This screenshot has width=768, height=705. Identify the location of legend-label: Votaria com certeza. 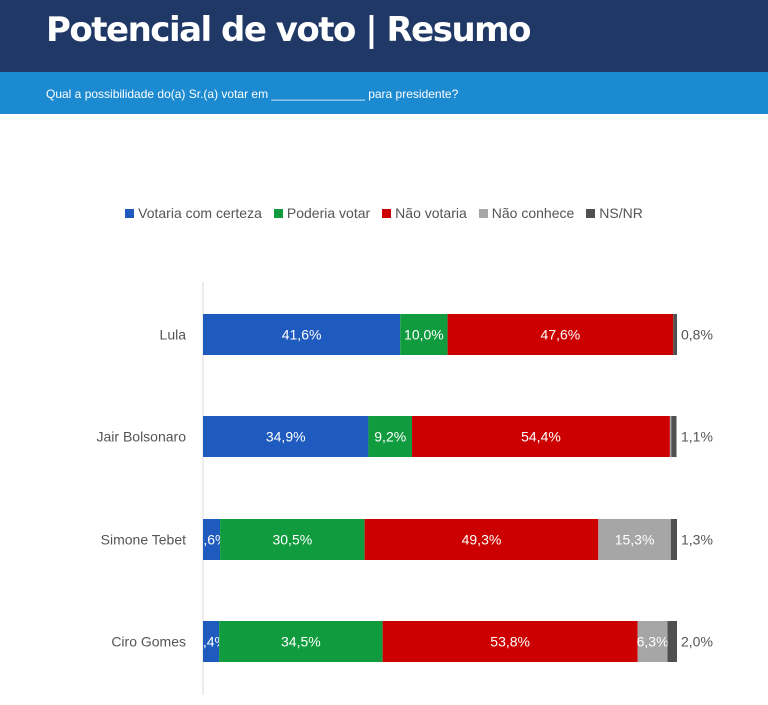
(200, 213).